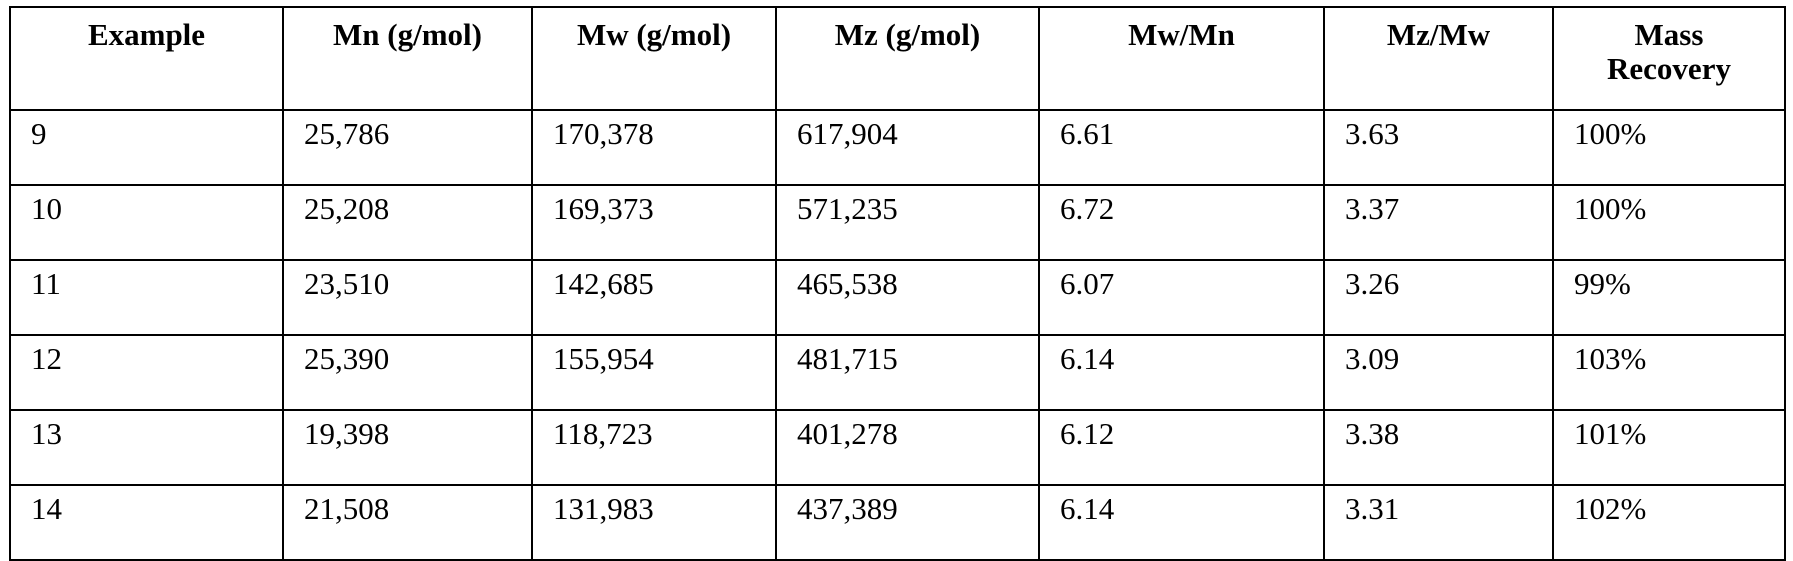  I want to click on header-cell: Mn (g/mol), so click(407, 58).